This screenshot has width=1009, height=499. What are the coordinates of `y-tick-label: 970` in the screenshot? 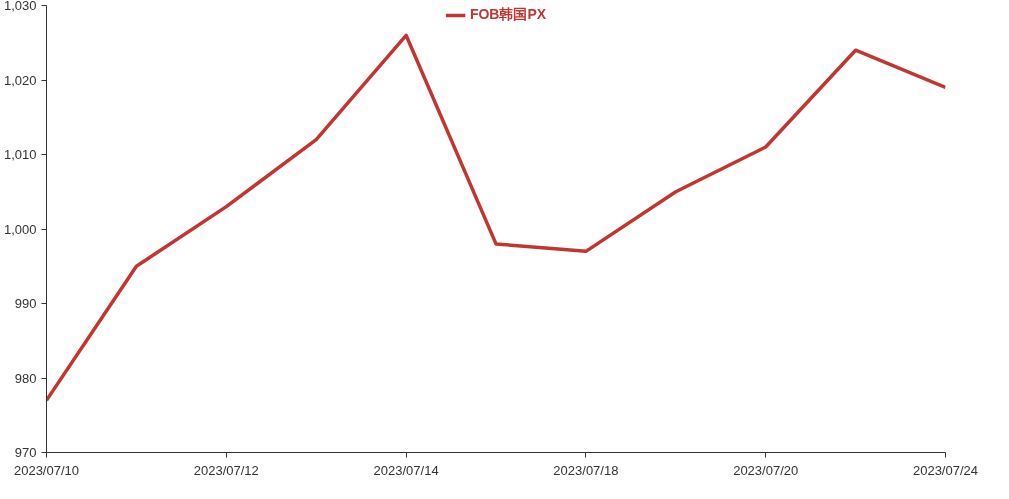 It's located at (25, 452).